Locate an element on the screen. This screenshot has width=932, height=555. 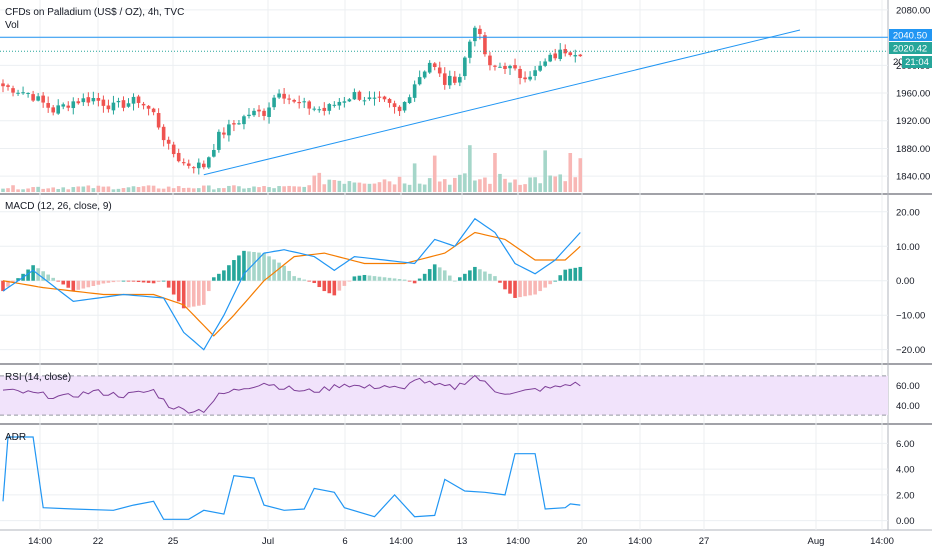
rsi-line is located at coordinates (291, 394).